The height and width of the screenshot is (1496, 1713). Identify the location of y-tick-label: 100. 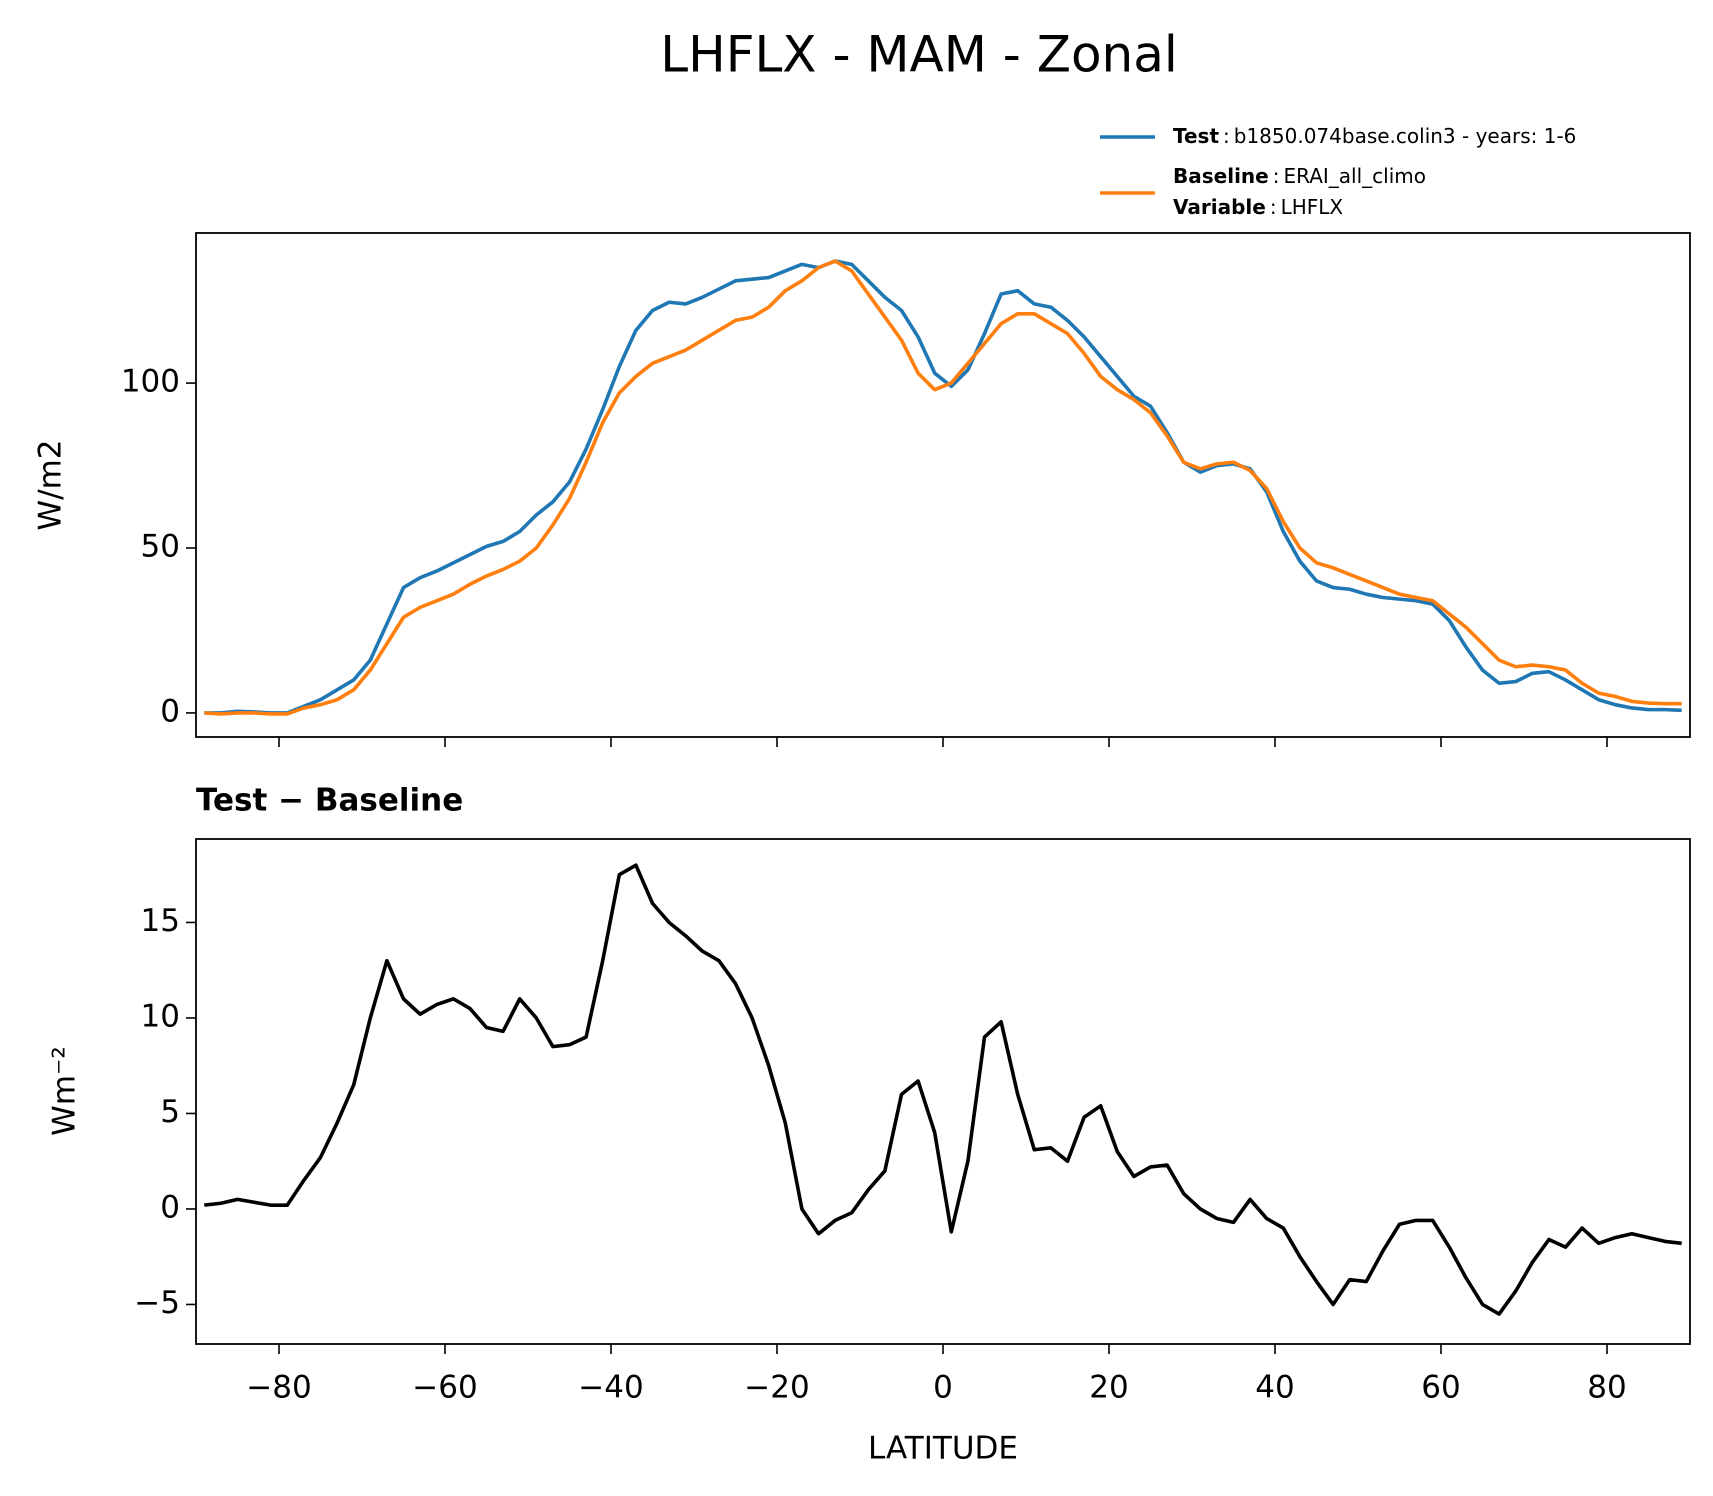
(150, 382).